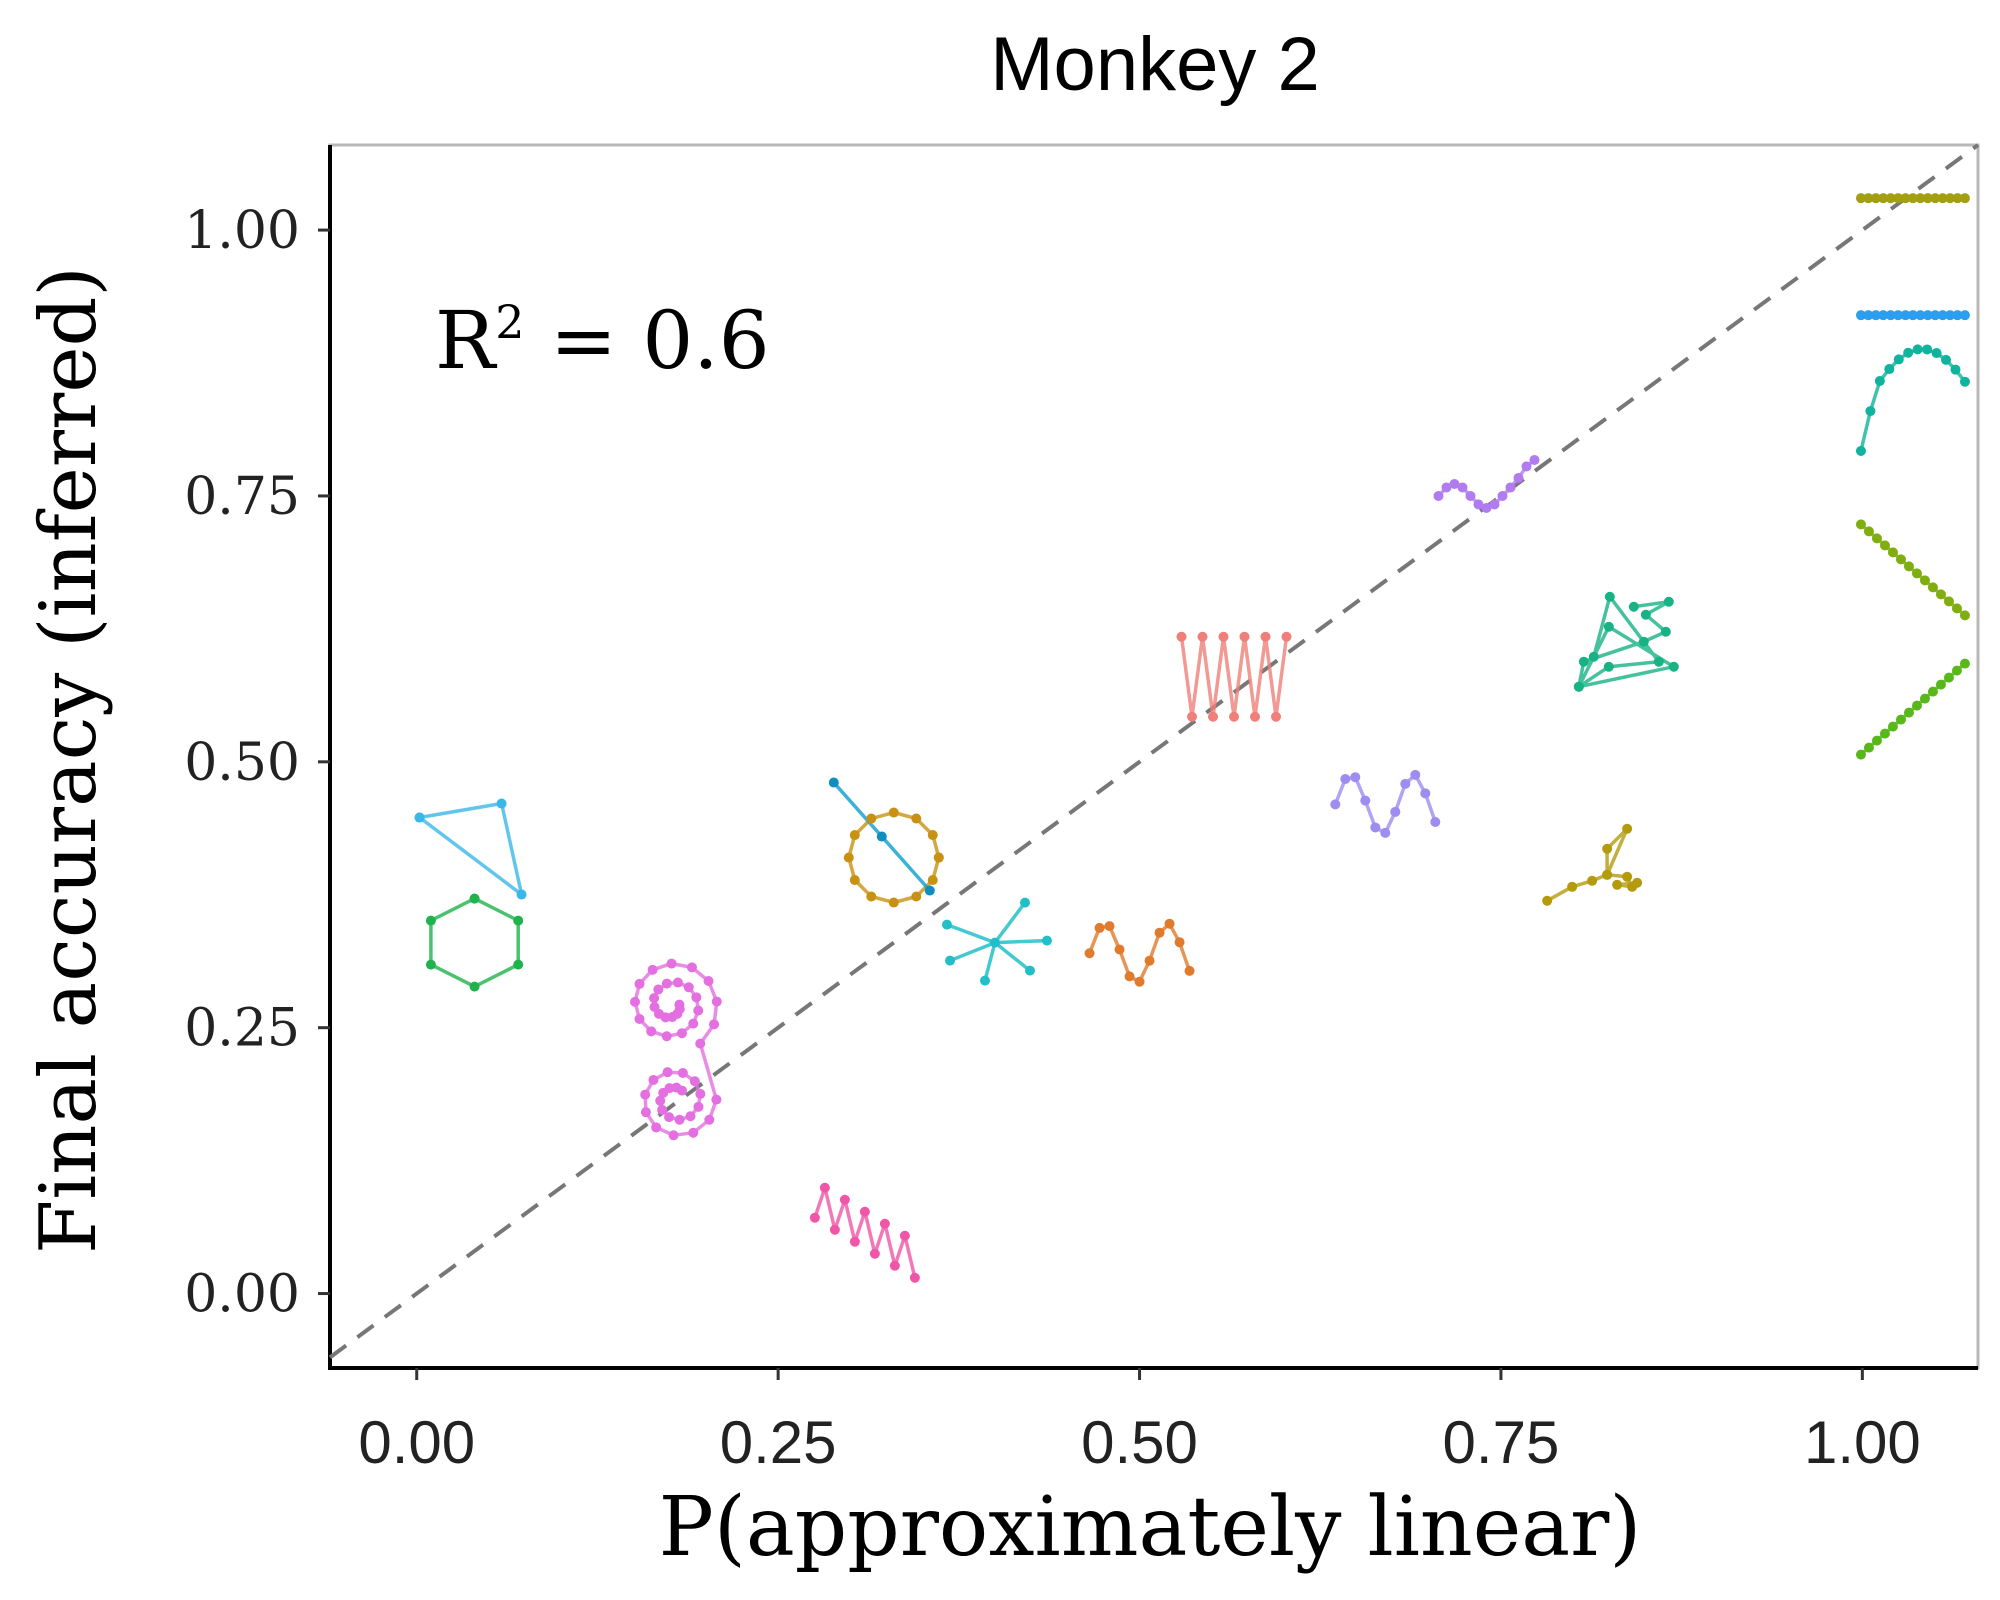  Describe the element at coordinates (778, 1442) in the screenshot. I see `x-tick-label: 0.25` at that location.